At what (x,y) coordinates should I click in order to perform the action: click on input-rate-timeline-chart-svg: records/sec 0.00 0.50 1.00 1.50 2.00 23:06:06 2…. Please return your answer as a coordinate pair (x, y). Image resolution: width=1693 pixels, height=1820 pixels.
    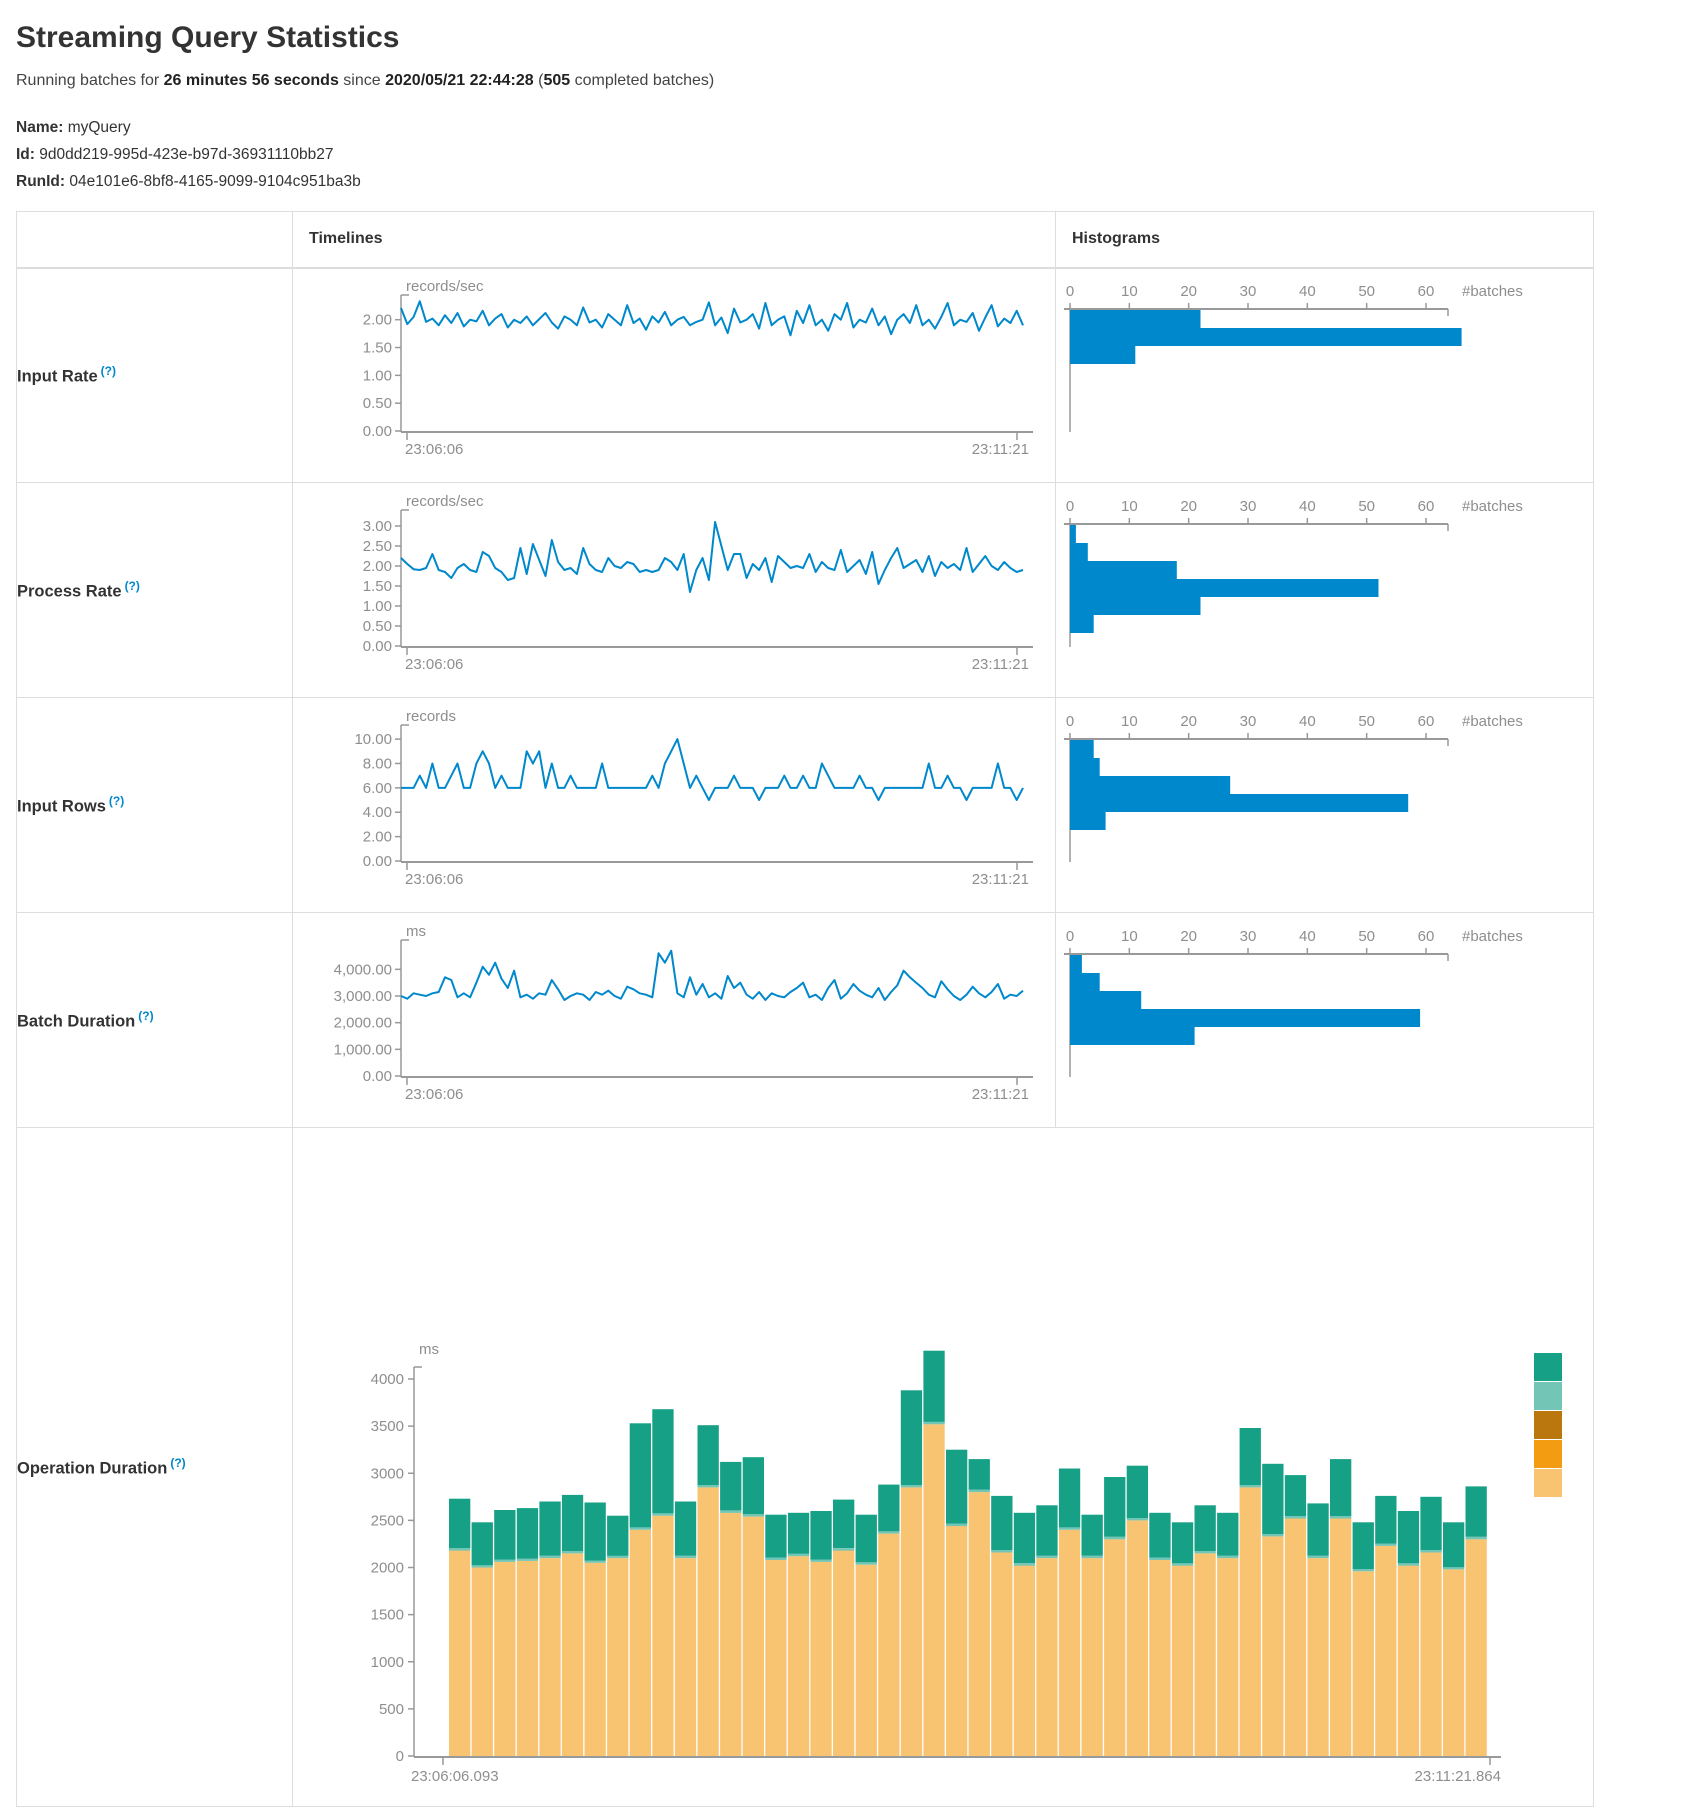
    Looking at the image, I should click on (698, 368).